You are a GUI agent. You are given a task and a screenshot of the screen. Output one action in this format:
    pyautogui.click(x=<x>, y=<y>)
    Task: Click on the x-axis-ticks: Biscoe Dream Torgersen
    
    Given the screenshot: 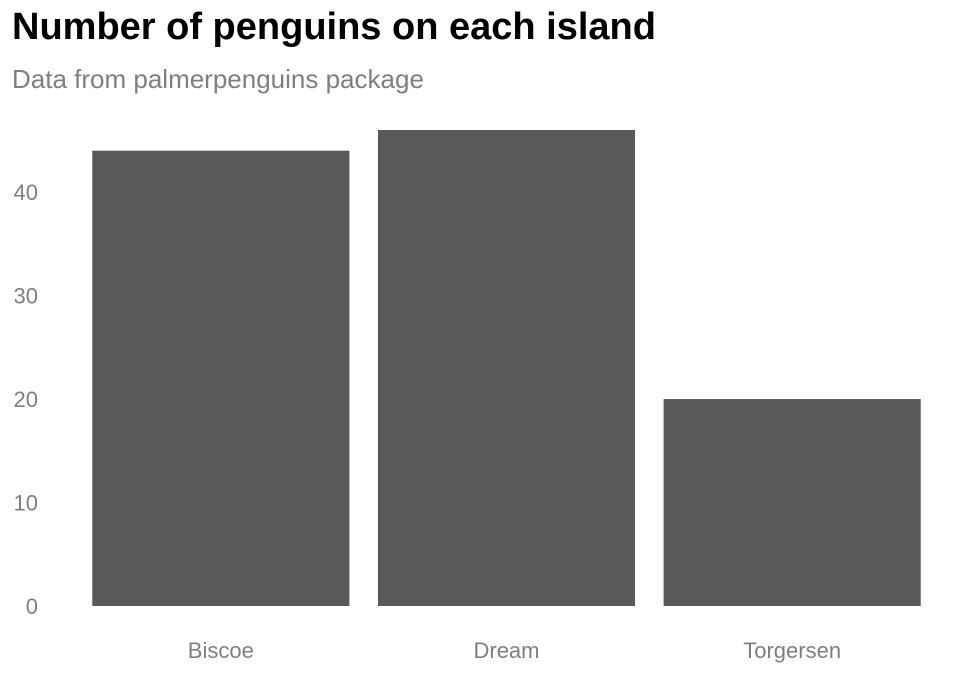 What is the action you would take?
    pyautogui.click(x=514, y=650)
    